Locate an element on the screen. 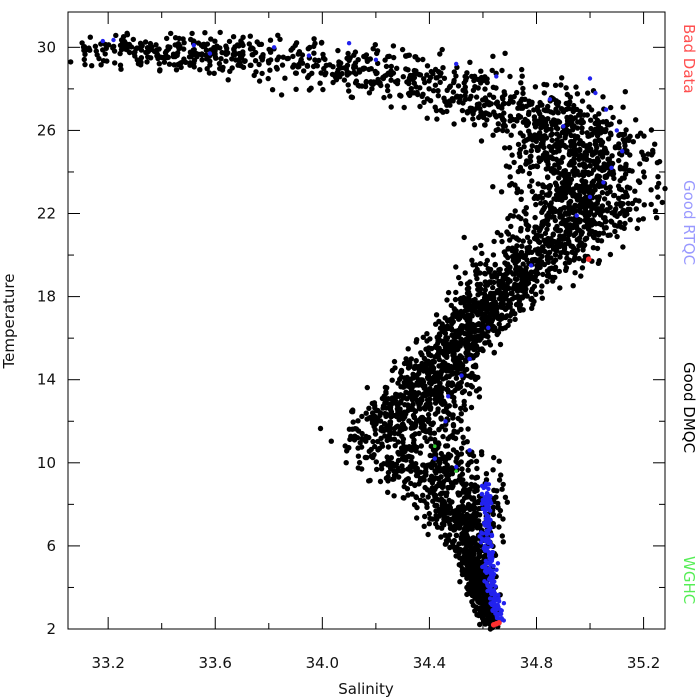 The height and width of the screenshot is (700, 700). legend-item: Good RTQC is located at coordinates (689, 222).